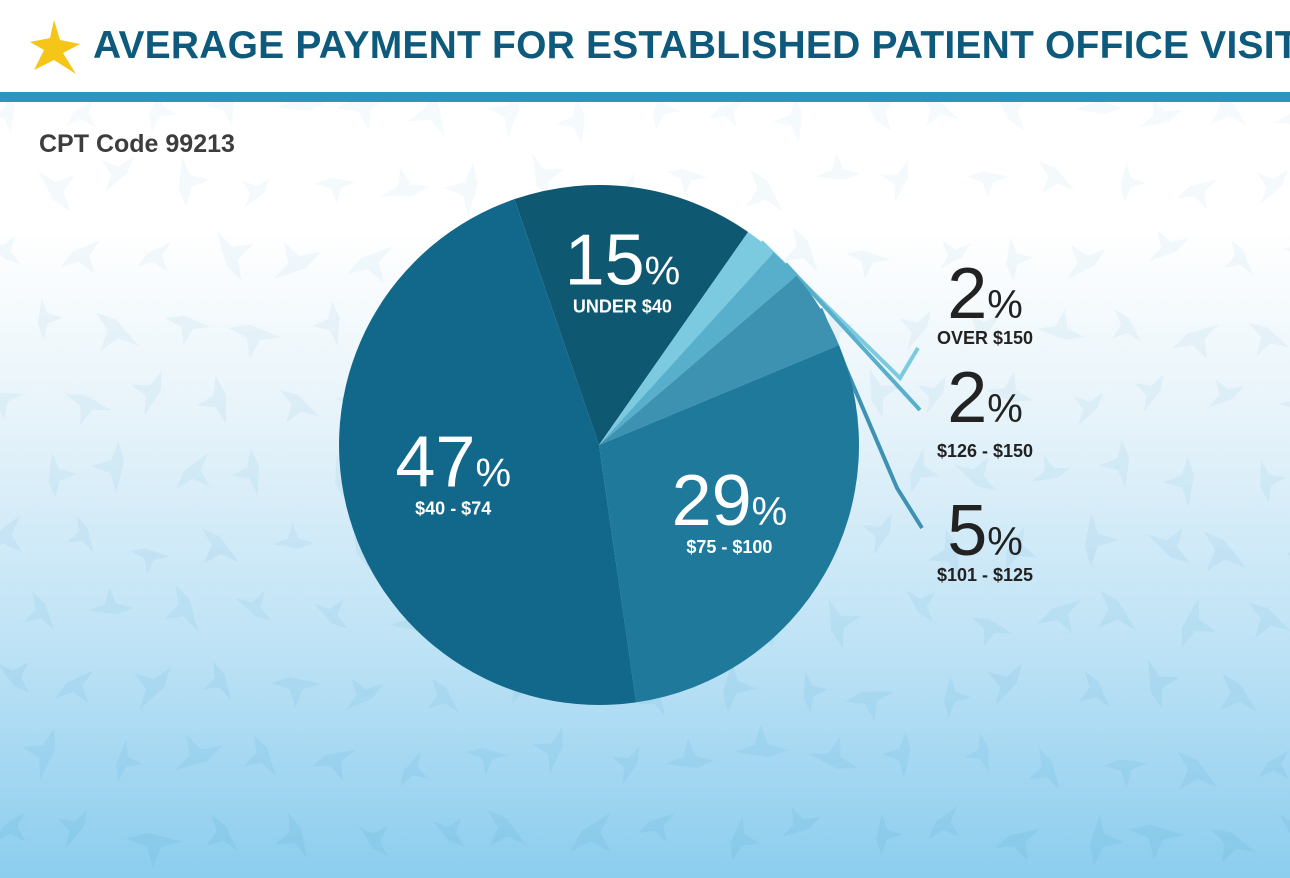  What do you see at coordinates (852, 337) in the screenshot?
I see `leader-line` at bounding box center [852, 337].